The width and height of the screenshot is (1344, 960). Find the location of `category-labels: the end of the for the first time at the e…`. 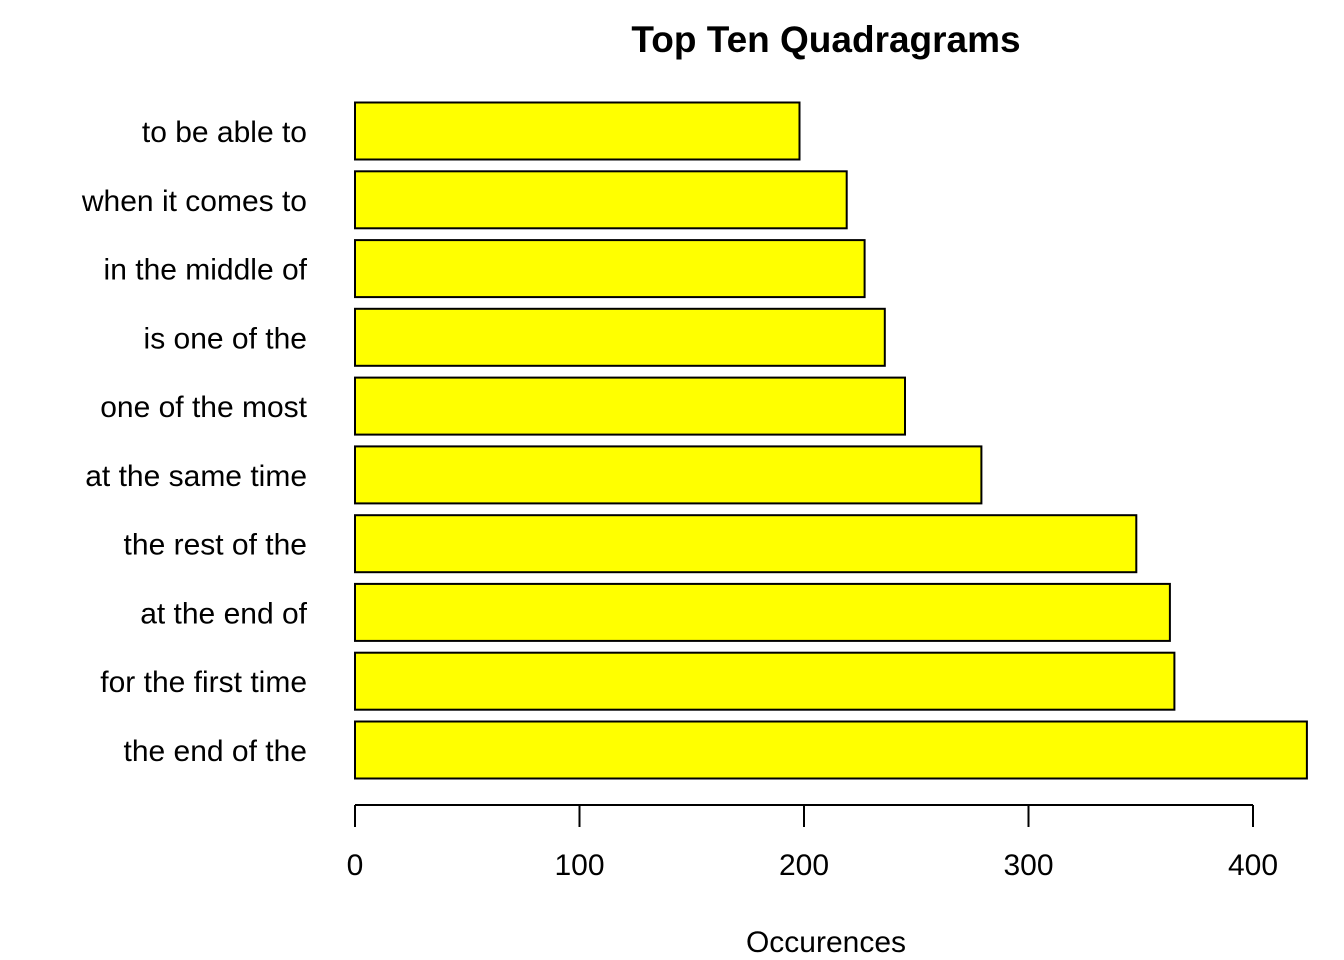

category-labels: the end of the for the first time at the e… is located at coordinates (194, 442).